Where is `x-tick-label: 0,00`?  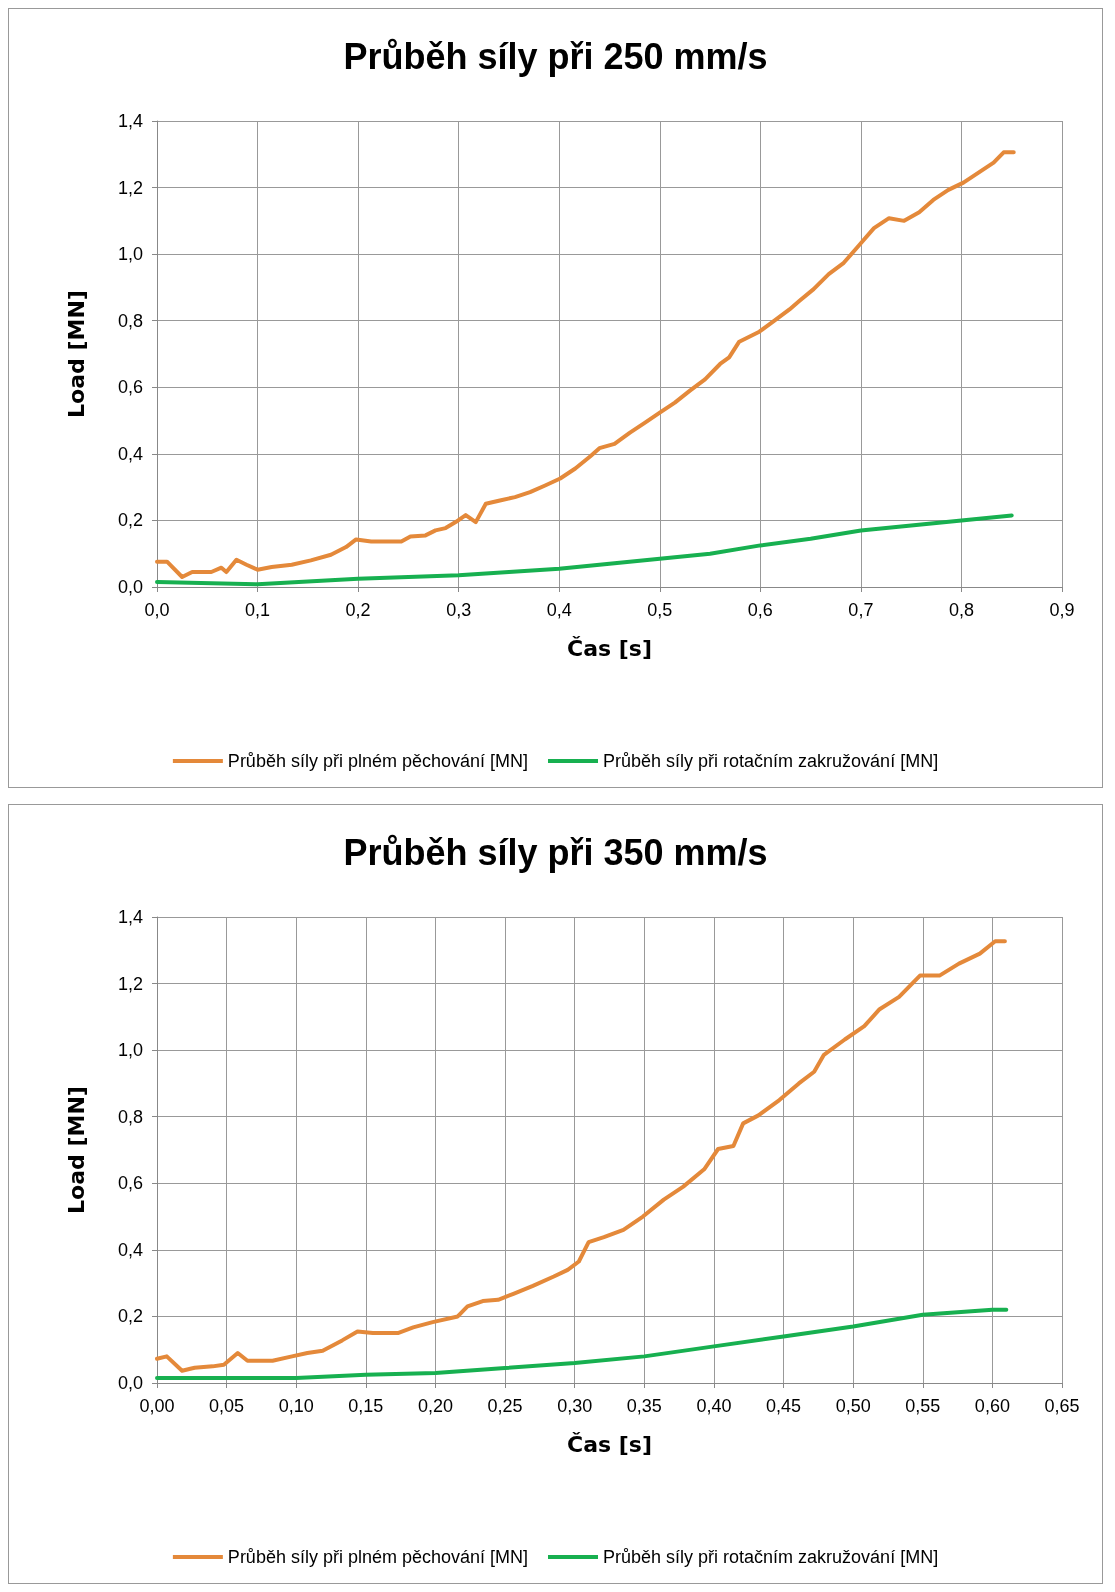 x-tick-label: 0,00 is located at coordinates (157, 1406).